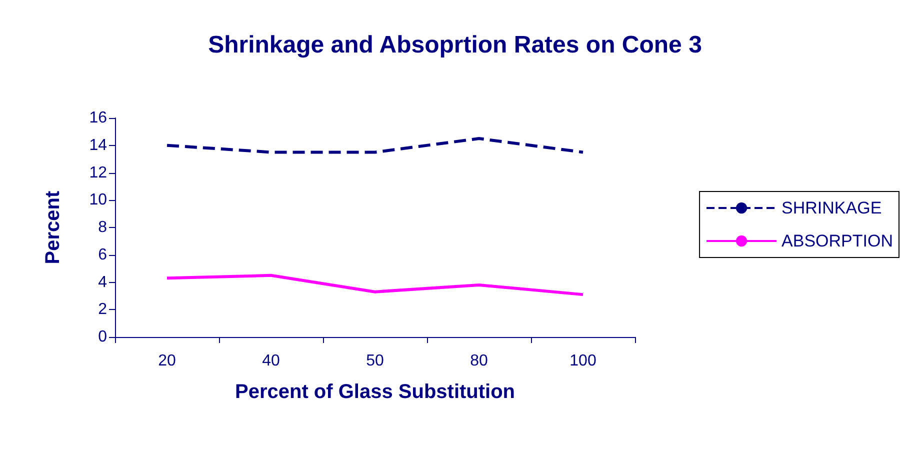  Describe the element at coordinates (103, 309) in the screenshot. I see `y-tick-label: 2` at that location.